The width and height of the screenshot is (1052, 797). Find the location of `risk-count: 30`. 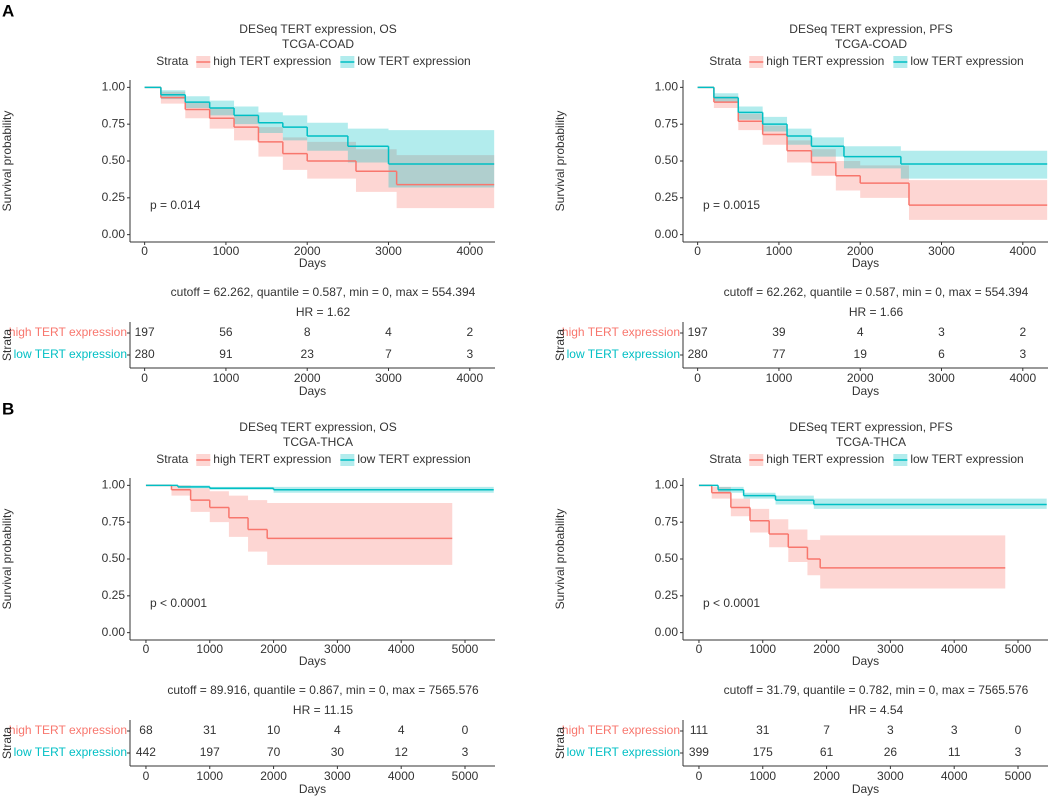

risk-count: 30 is located at coordinates (338, 752).